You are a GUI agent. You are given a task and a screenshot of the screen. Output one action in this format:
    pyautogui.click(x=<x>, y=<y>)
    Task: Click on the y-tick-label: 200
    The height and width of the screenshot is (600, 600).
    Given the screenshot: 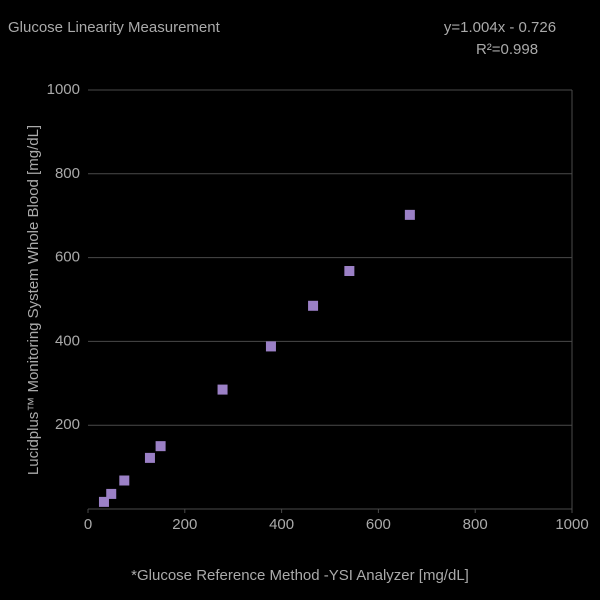 What is the action you would take?
    pyautogui.click(x=67, y=424)
    